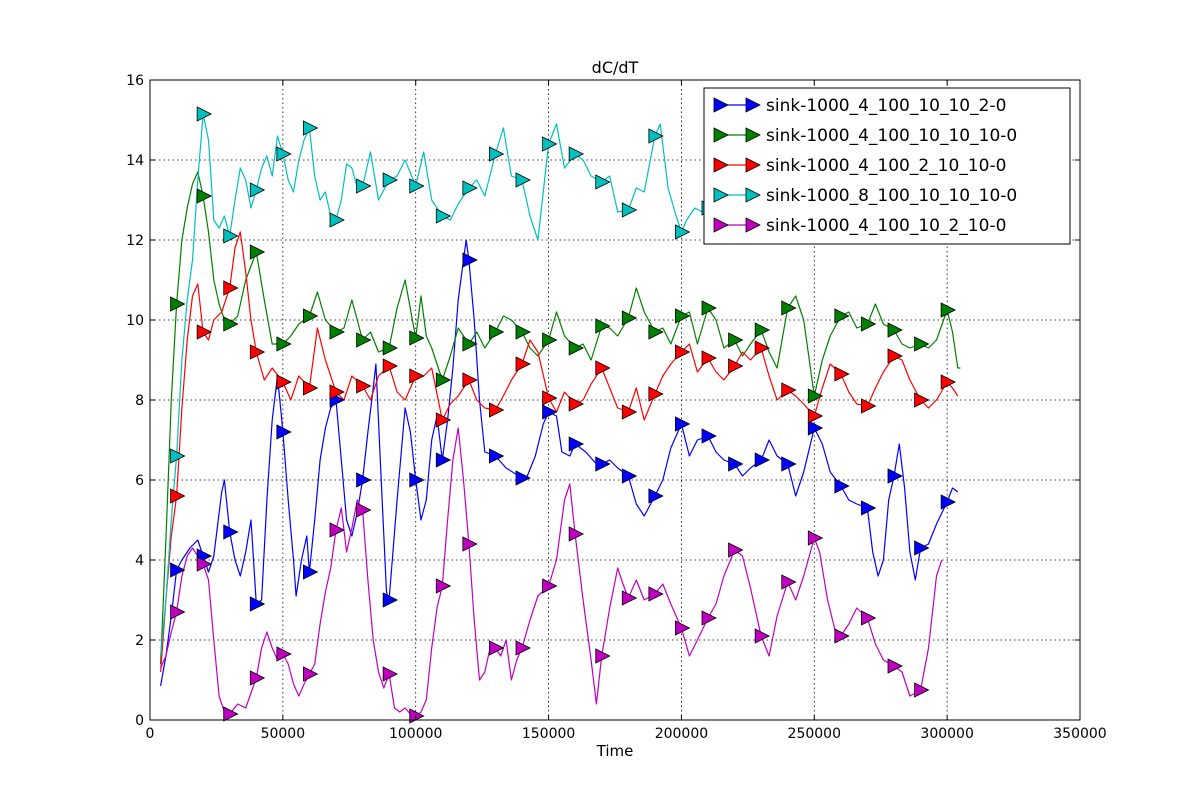  I want to click on legend-label: sink-1000_8_100_10_10_10-0, so click(891, 196).